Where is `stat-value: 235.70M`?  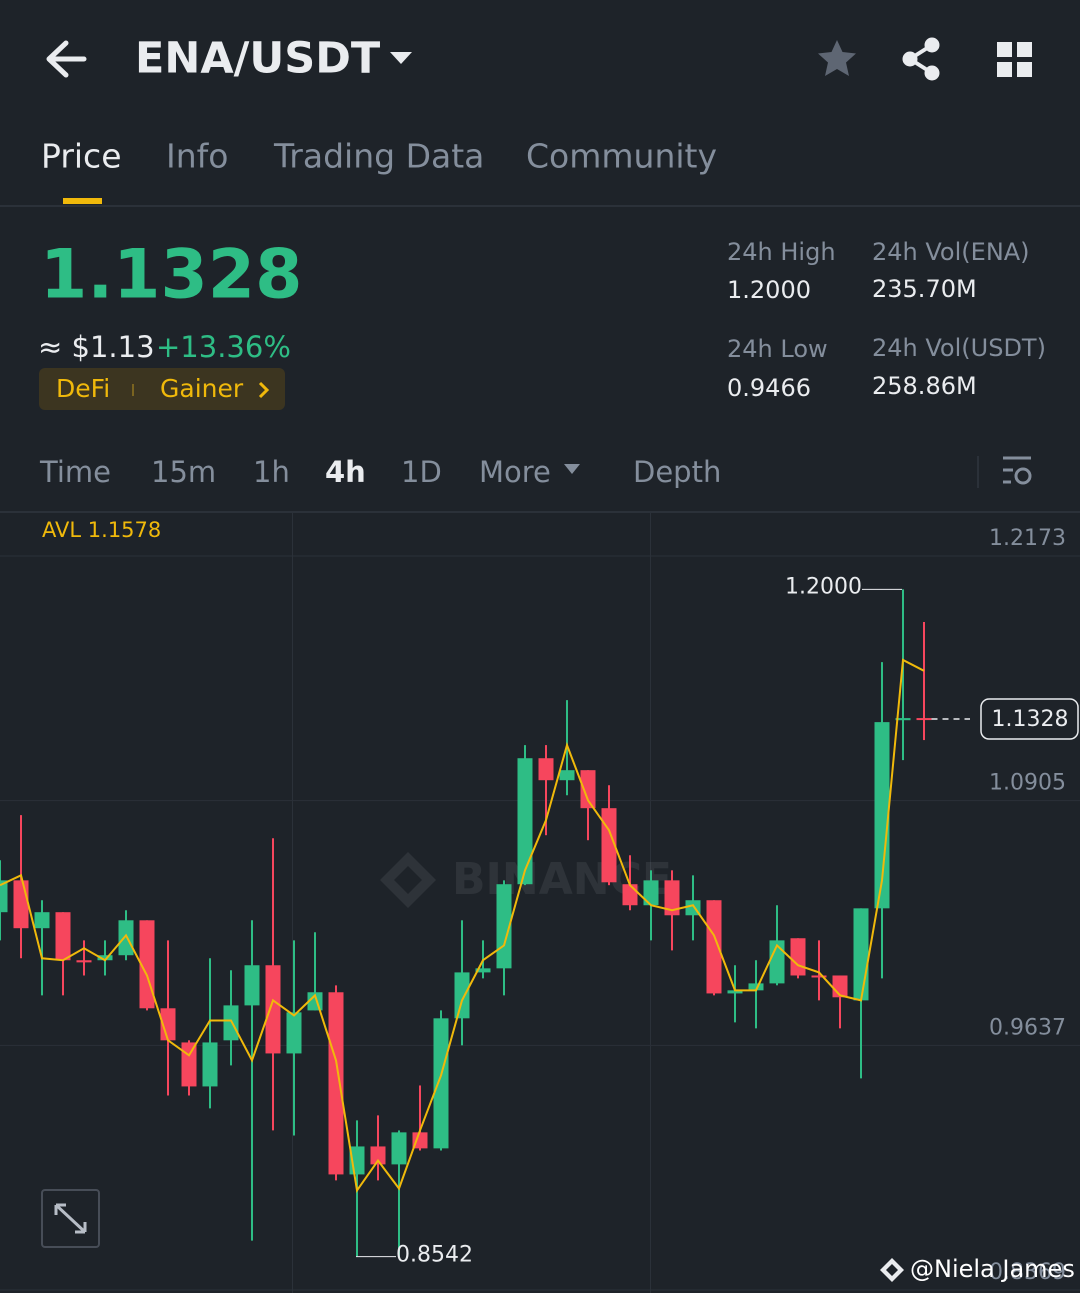 stat-value: 235.70M is located at coordinates (924, 289).